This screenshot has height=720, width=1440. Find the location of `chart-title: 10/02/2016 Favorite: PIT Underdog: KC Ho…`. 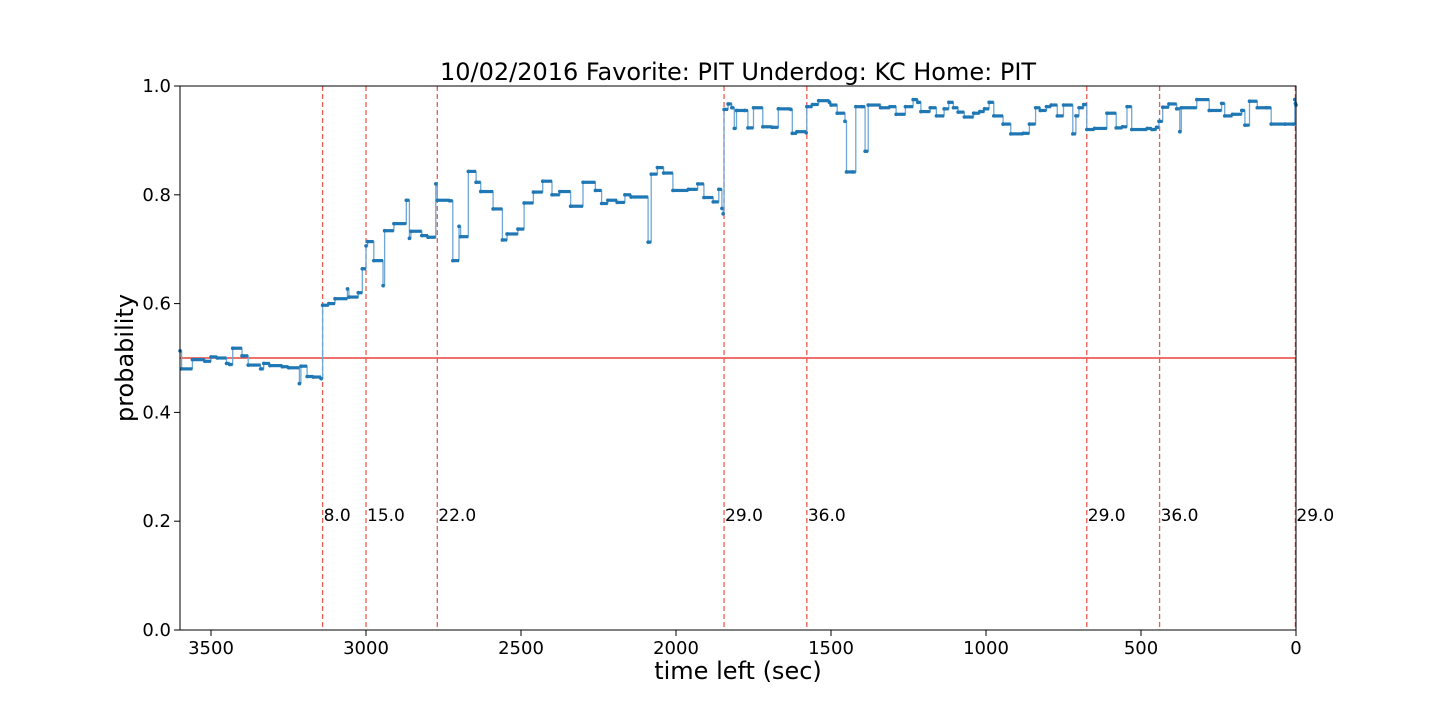

chart-title: 10/02/2016 Favorite: PIT Underdog: KC Ho… is located at coordinates (738, 72).